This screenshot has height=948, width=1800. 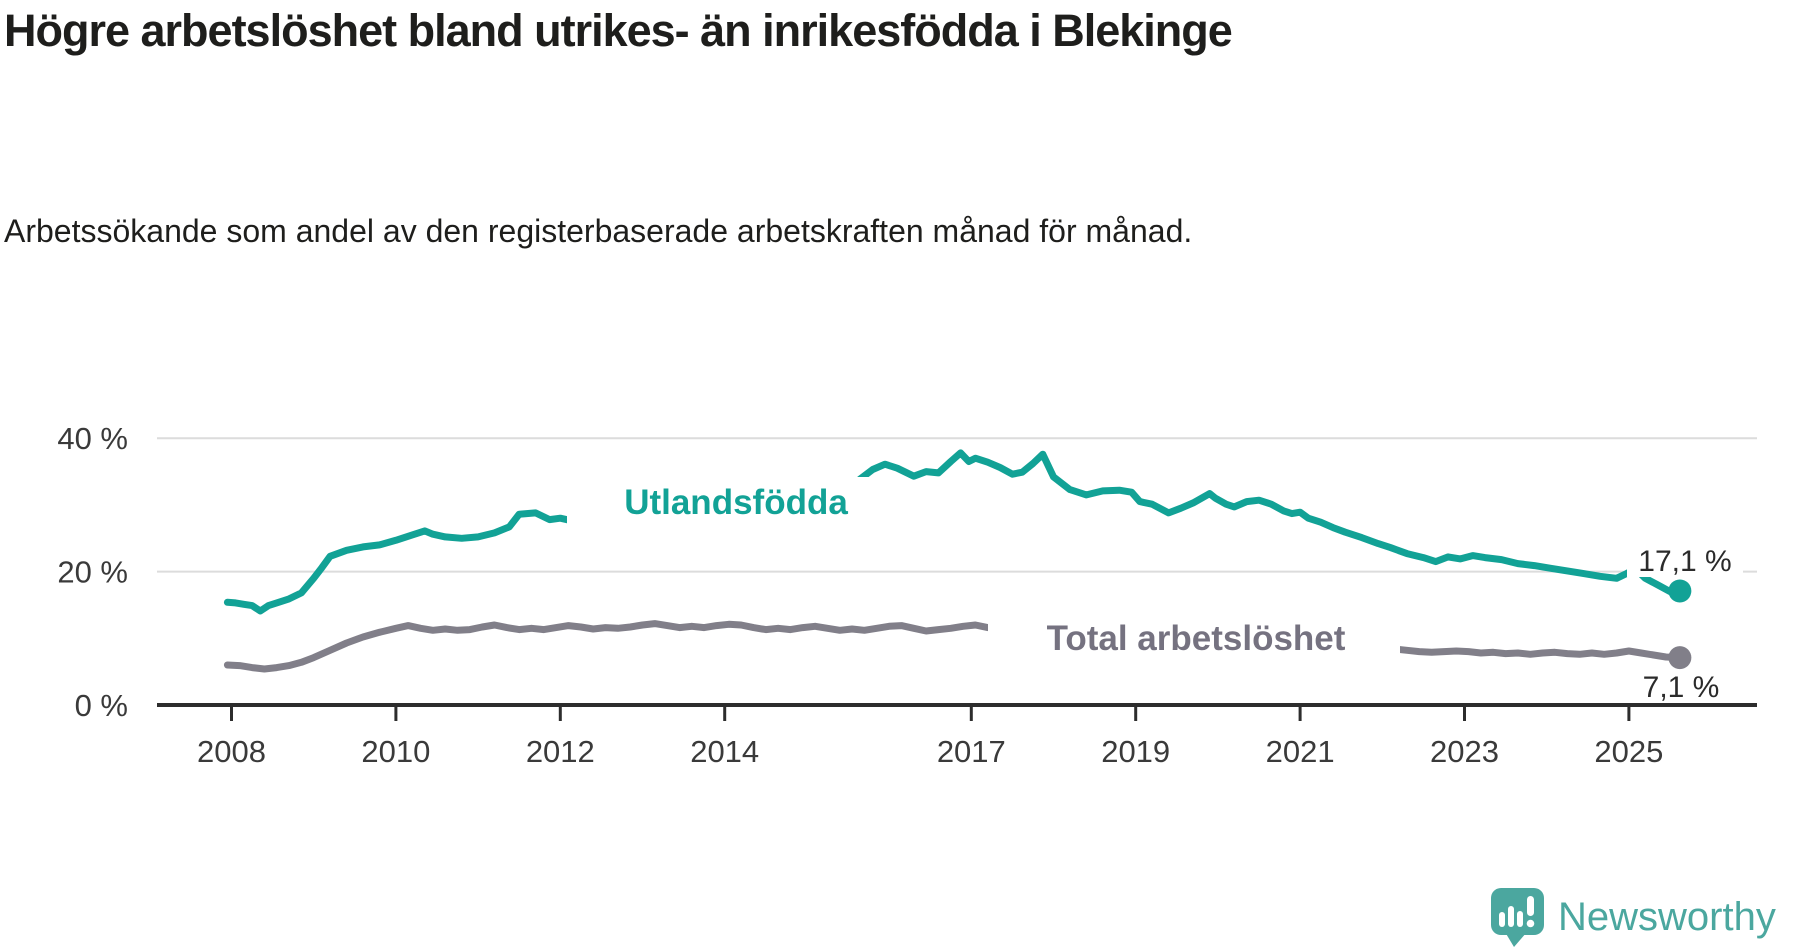 I want to click on x-tick-label: 2008, so click(x=231, y=751).